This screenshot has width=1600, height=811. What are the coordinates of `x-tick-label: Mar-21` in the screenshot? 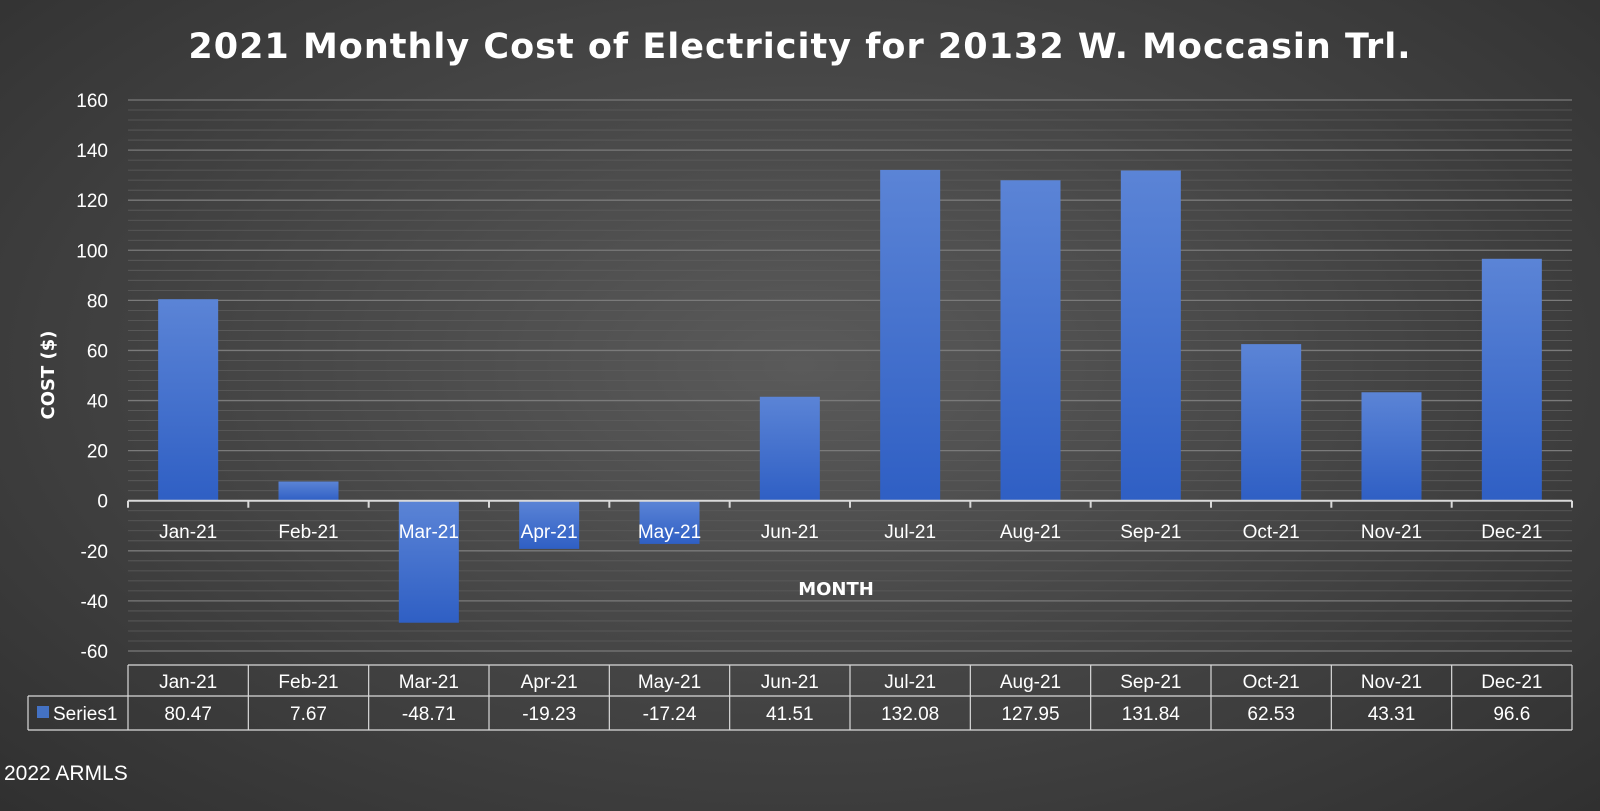 It's located at (429, 532).